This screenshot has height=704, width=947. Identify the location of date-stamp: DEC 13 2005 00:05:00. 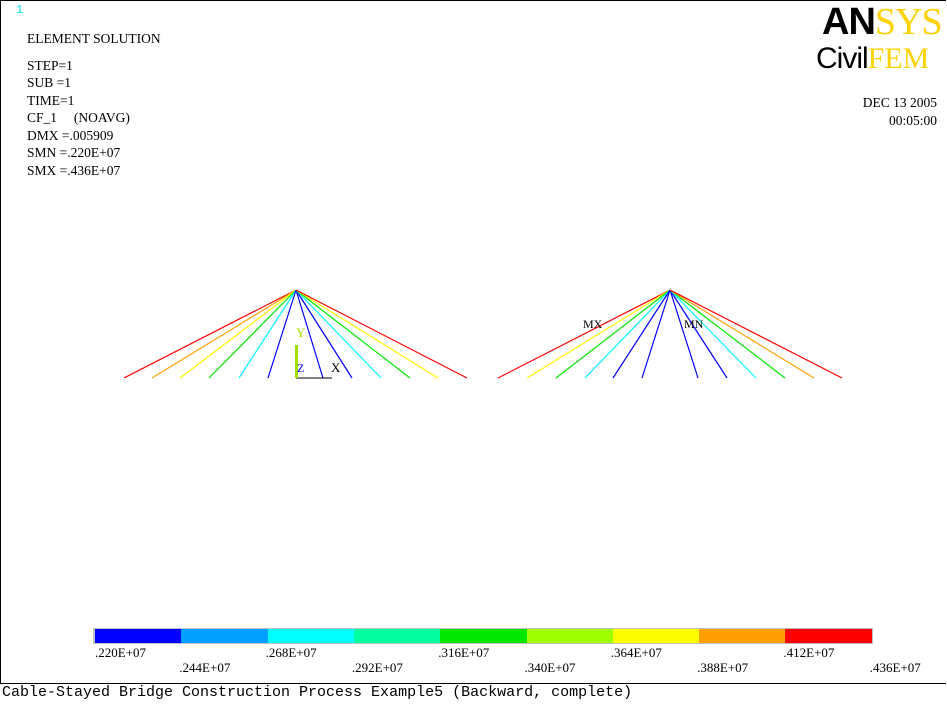
(900, 112).